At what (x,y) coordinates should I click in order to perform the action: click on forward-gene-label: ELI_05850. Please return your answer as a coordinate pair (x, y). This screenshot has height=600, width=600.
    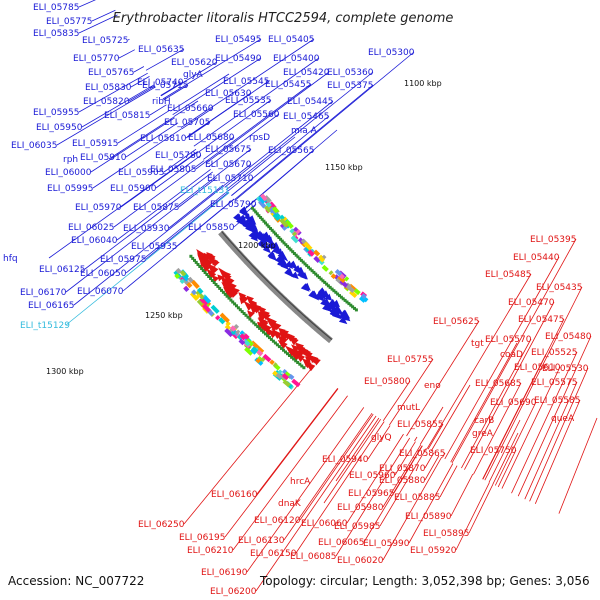
    Looking at the image, I should click on (211, 228).